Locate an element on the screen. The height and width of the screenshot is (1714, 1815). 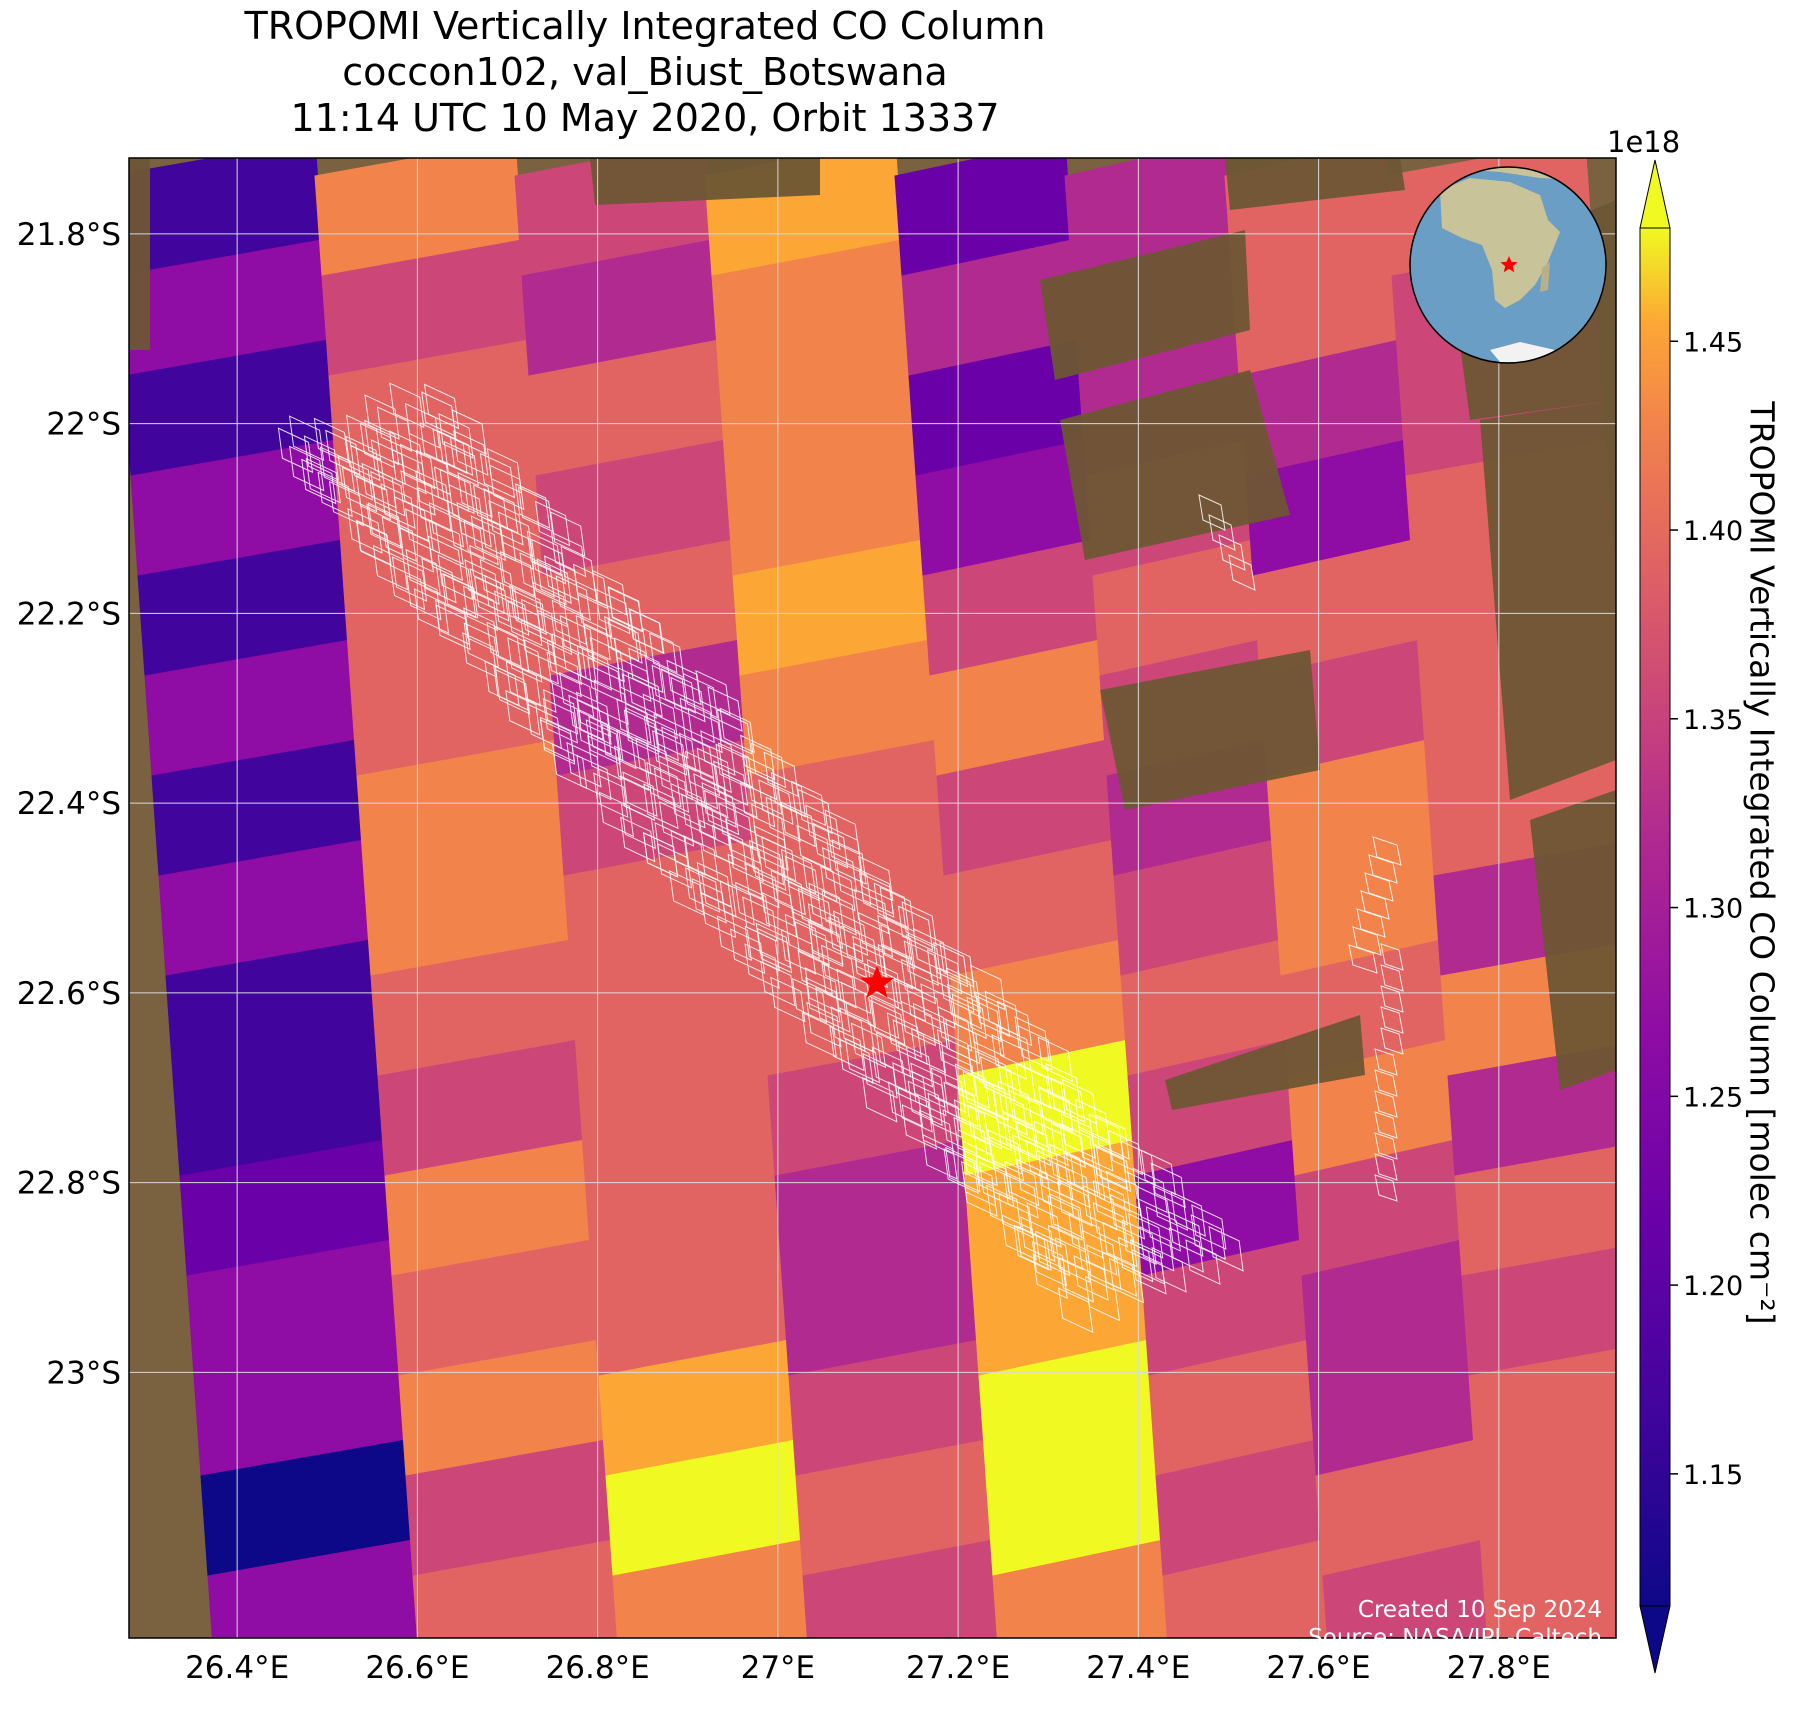
lat-tick-label: 22.2°S is located at coordinates (69, 614).